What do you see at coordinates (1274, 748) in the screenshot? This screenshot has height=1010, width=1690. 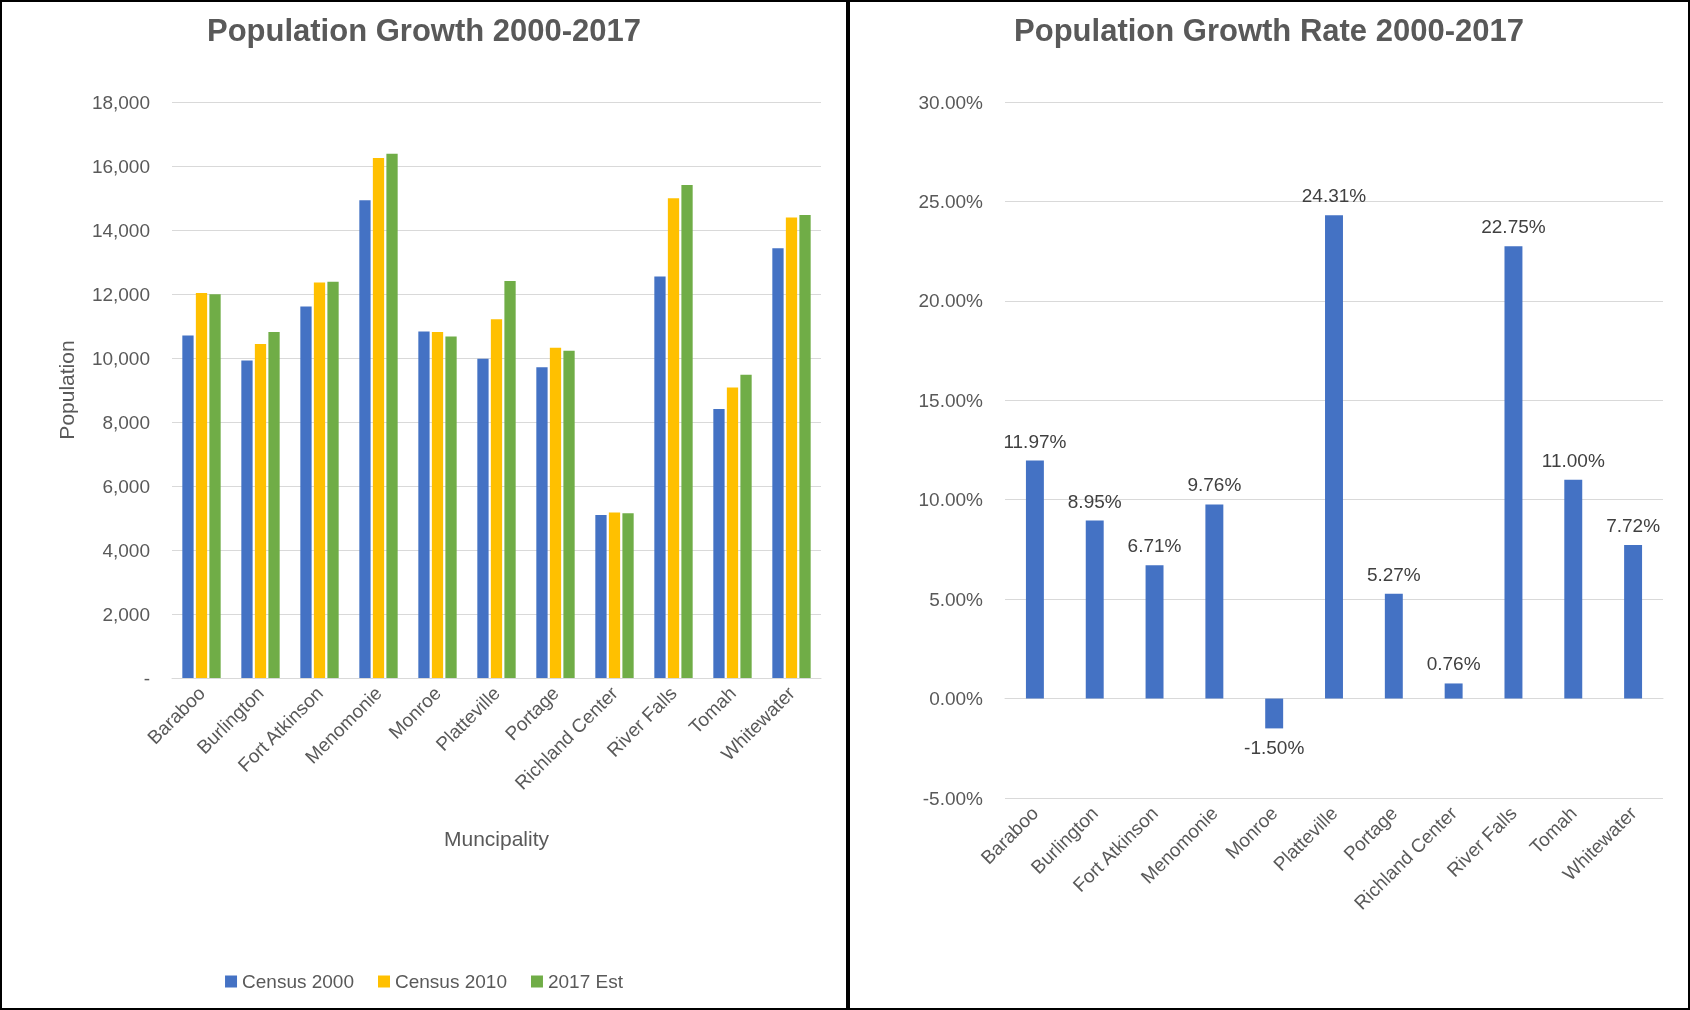 I see `data-label: -1.50%` at bounding box center [1274, 748].